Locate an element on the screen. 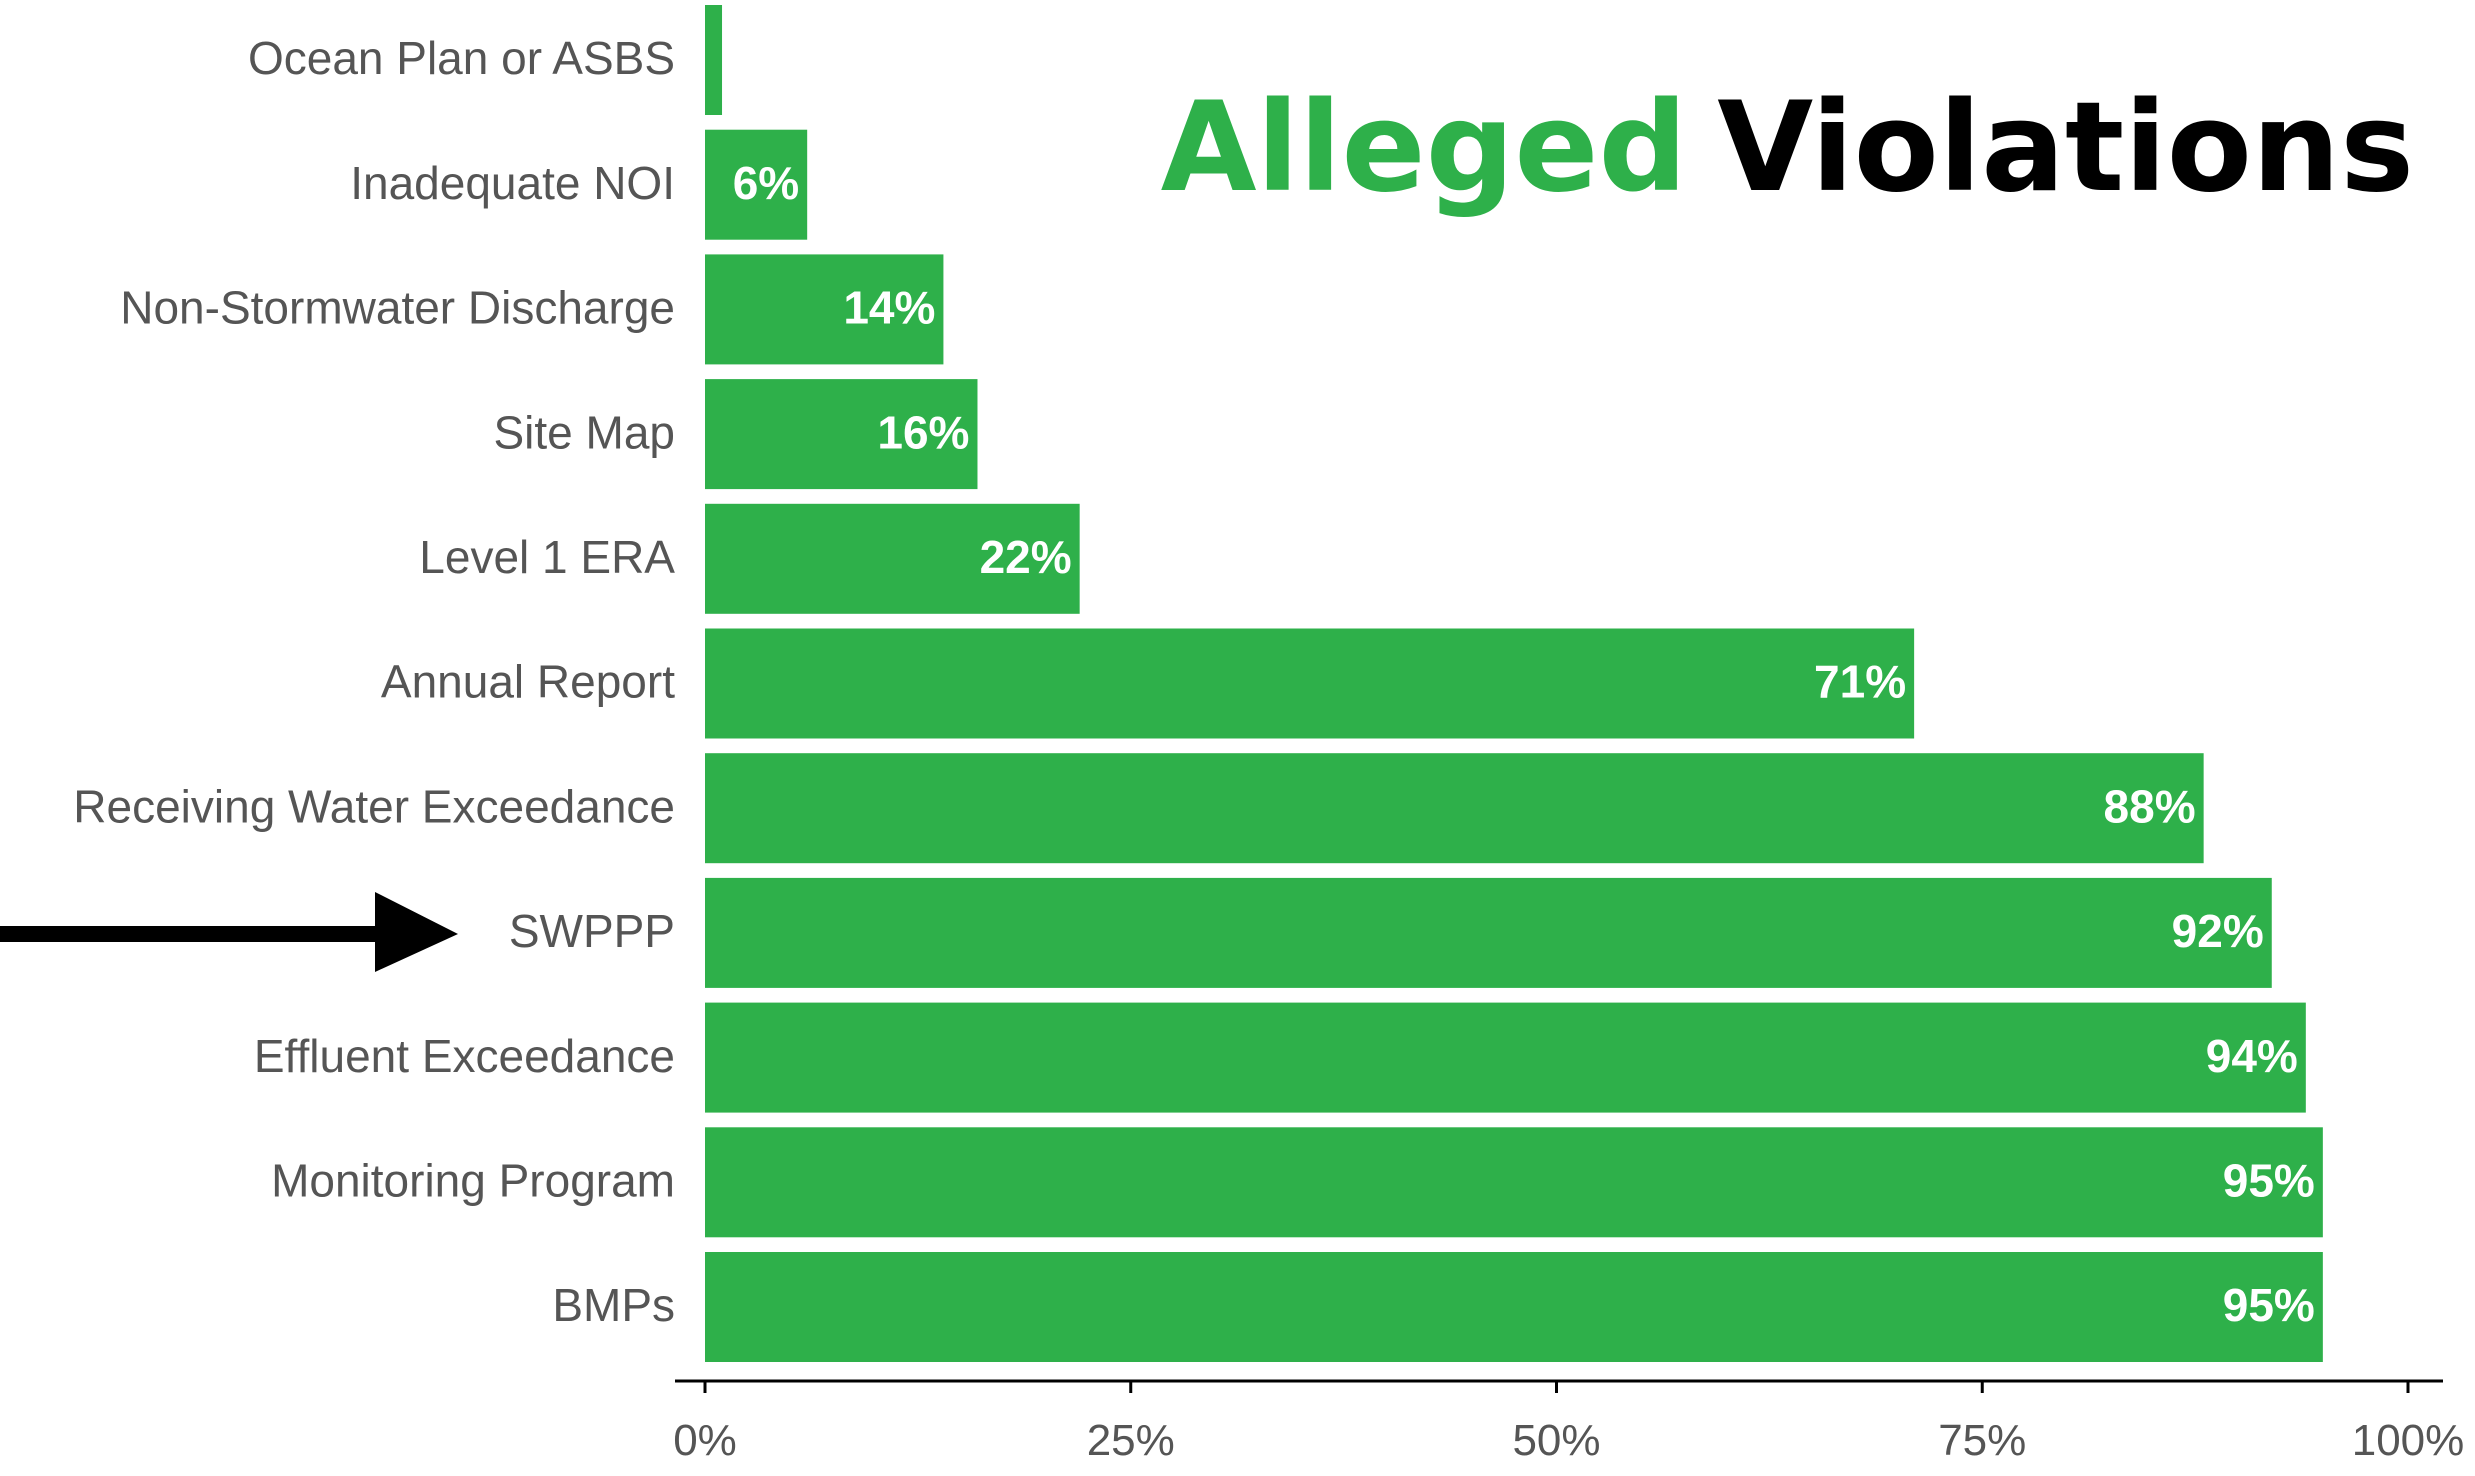 Image resolution: width=2475 pixels, height=1476 pixels. value-label: 22% is located at coordinates (1026, 557).